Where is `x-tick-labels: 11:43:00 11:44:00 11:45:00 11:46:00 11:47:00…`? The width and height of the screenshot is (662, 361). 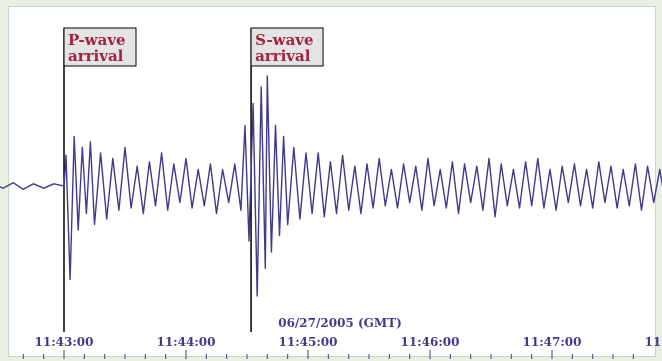 x-tick-labels: 11:43:00 11:44:00 11:45:00 11:46:00 11:47:00… is located at coordinates (348, 342).